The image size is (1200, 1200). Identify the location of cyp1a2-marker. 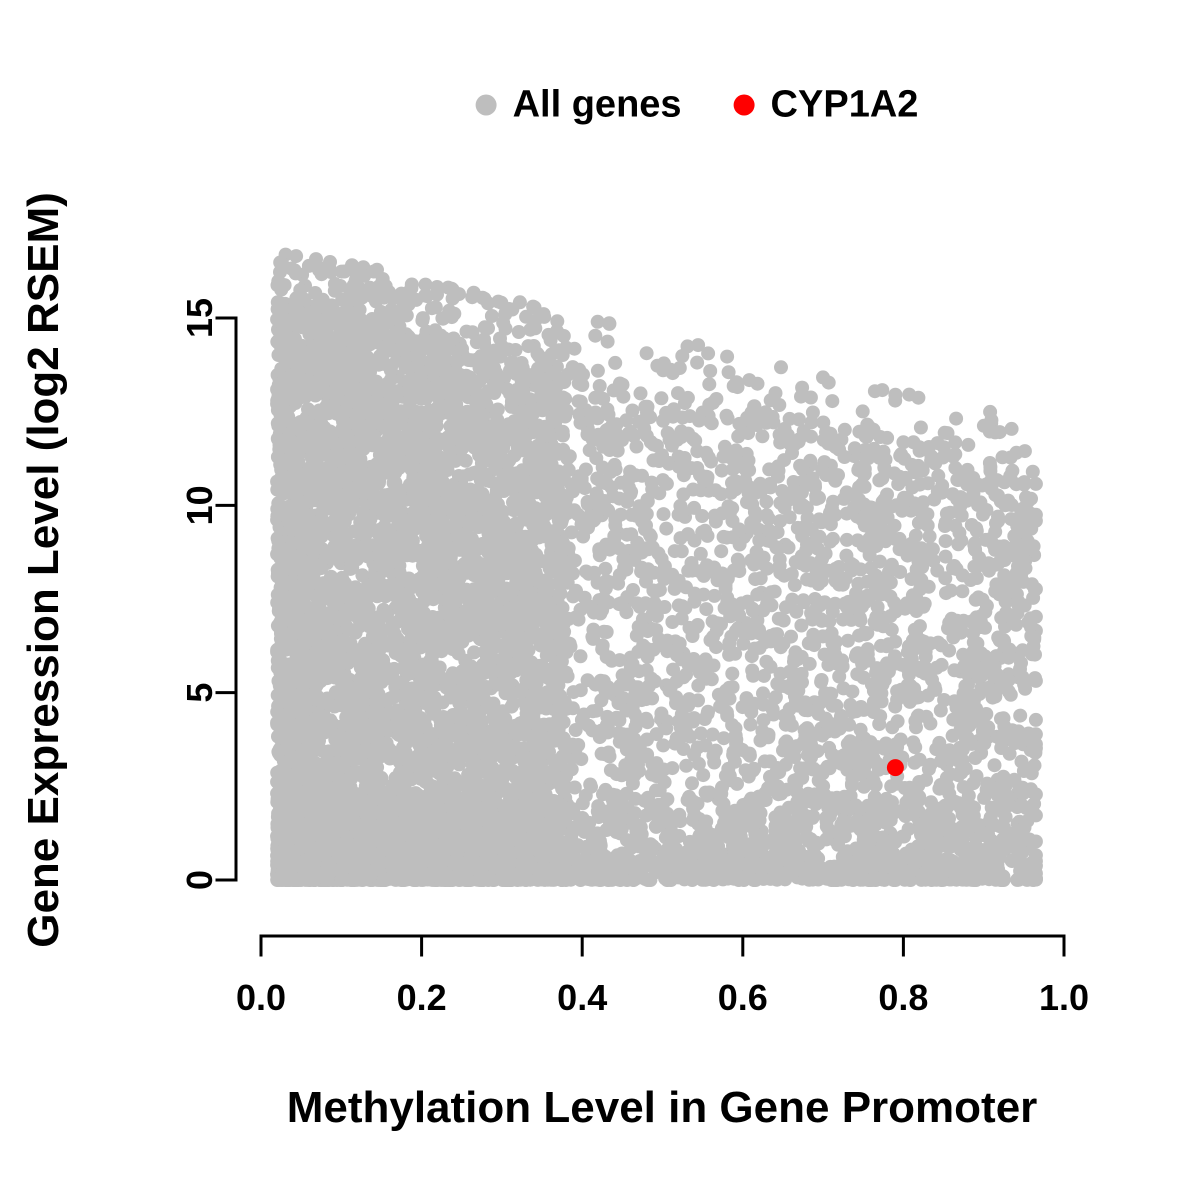
(744, 105).